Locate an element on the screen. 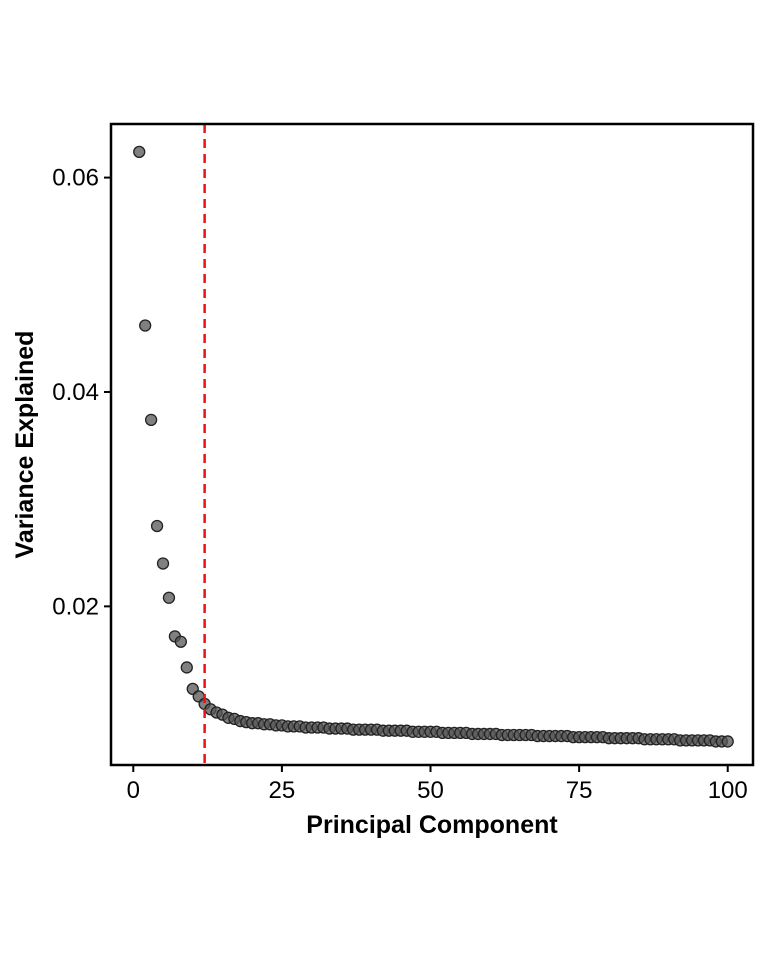  x-tick-label: 25 is located at coordinates (282, 790).